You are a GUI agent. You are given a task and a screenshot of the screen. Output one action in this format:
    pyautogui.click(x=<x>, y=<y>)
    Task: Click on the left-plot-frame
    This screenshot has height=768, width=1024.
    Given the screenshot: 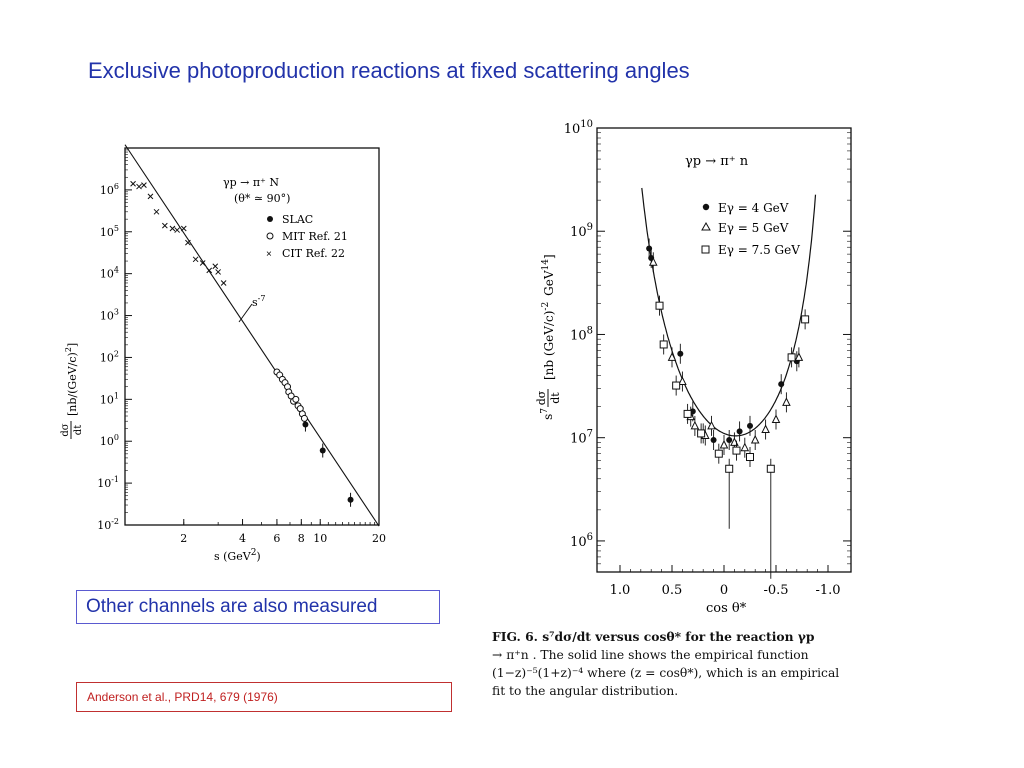 What is the action you would take?
    pyautogui.click(x=252, y=336)
    